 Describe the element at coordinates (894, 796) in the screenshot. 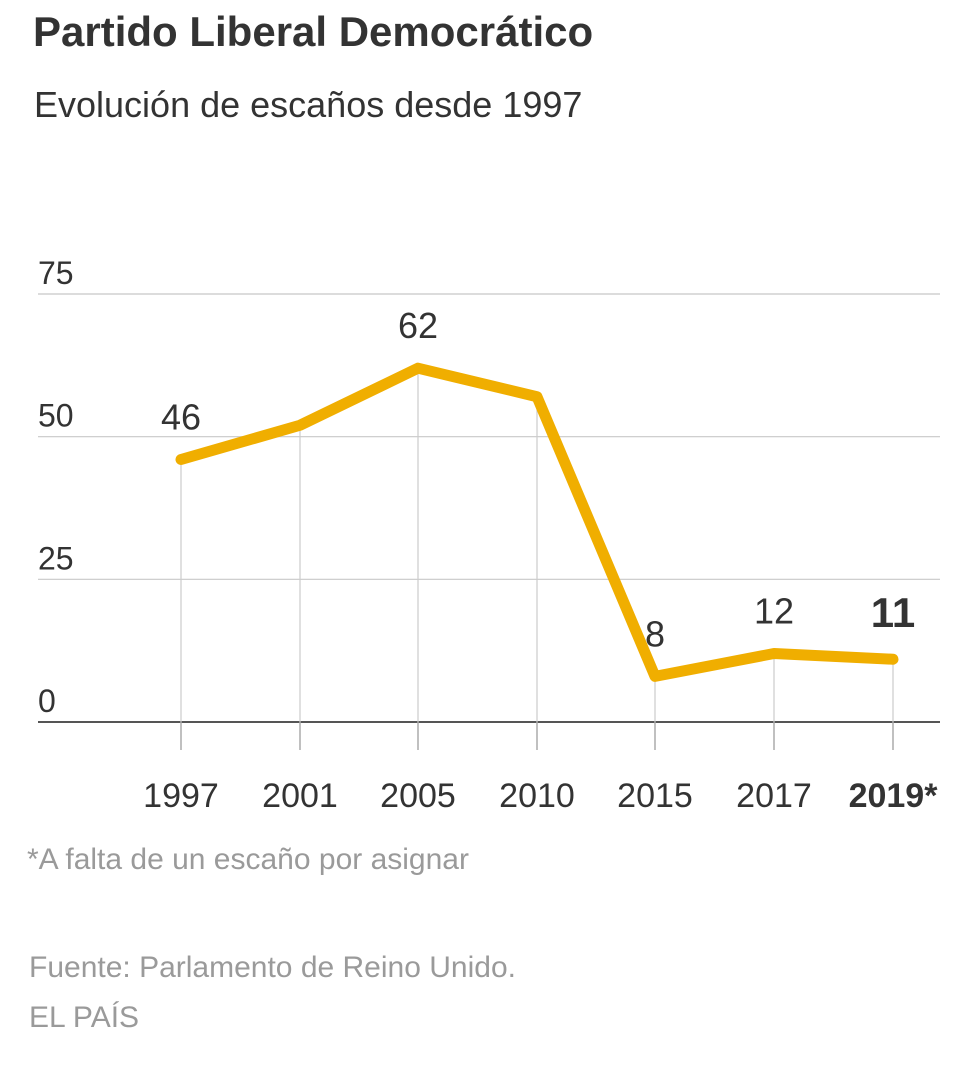

I see `x-tick-label-6: 2019*` at that location.